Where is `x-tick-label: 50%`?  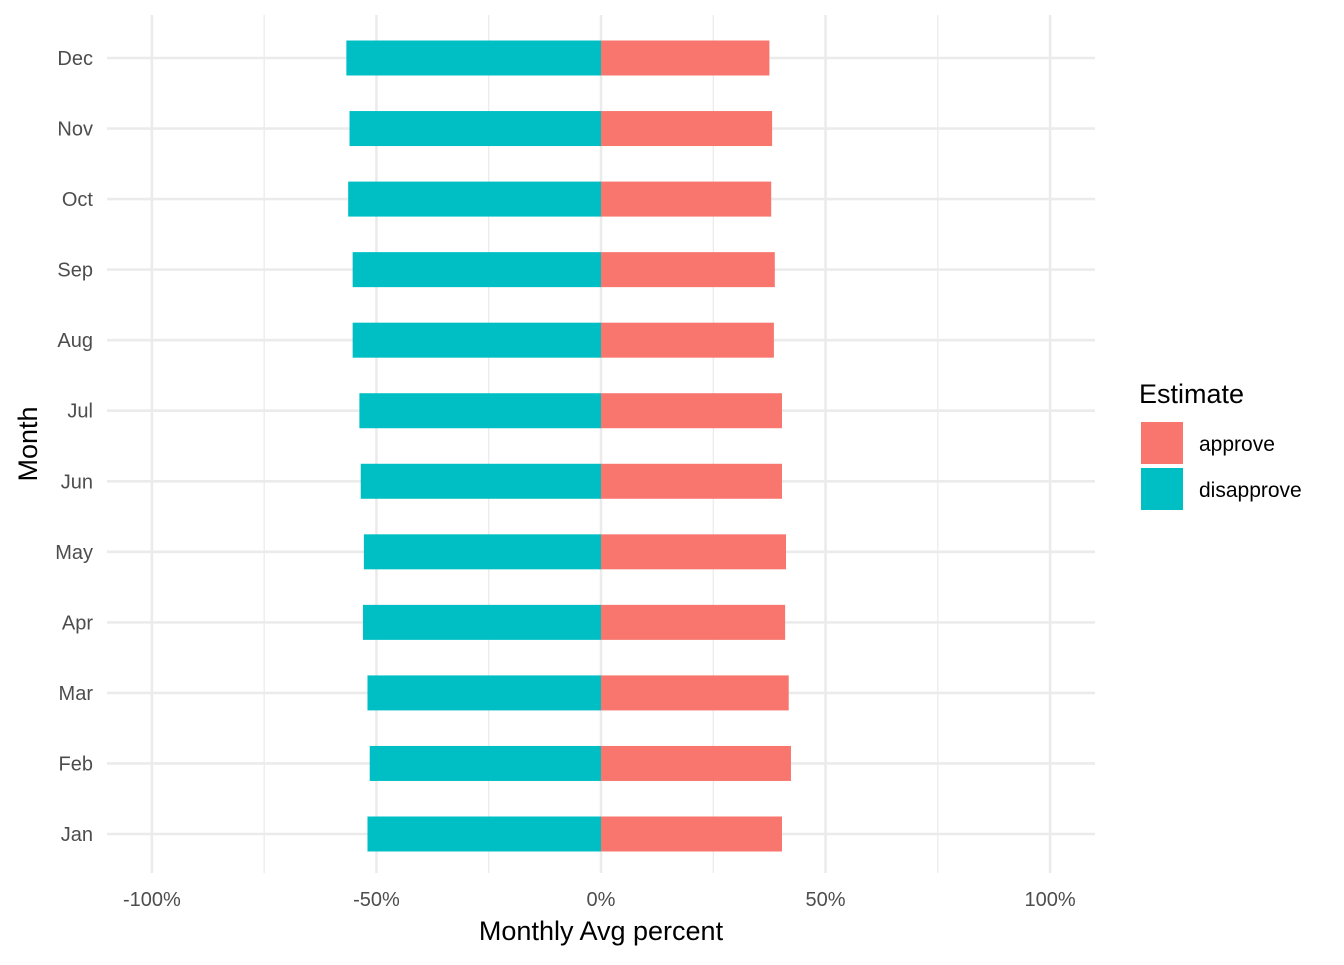 x-tick-label: 50% is located at coordinates (826, 900).